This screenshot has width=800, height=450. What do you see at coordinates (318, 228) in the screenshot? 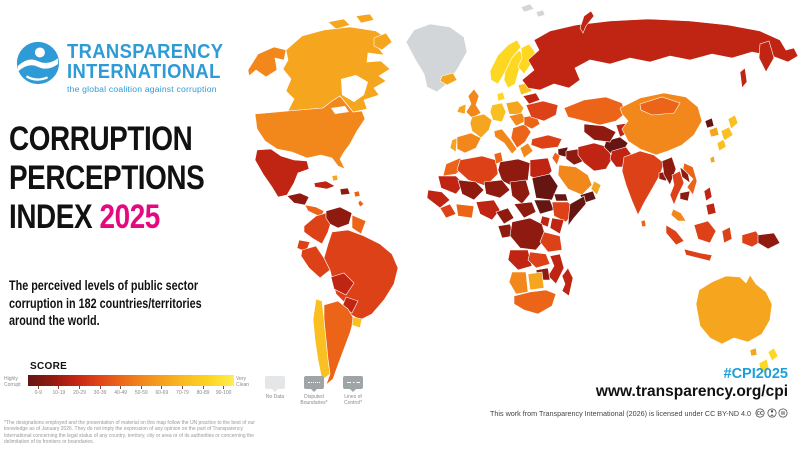
I see `region-colombia` at bounding box center [318, 228].